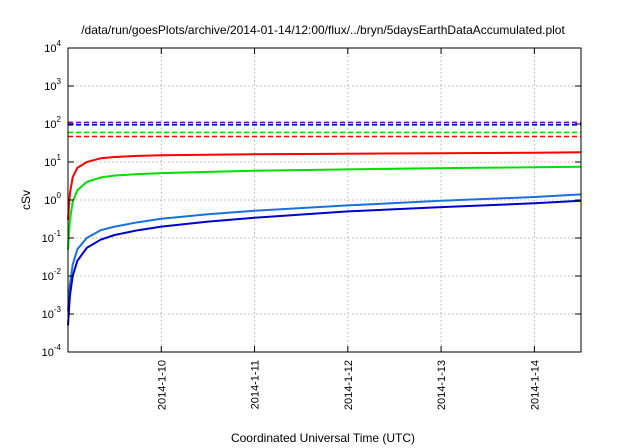  I want to click on y-tick-label: 10¹, so click(52, 161).